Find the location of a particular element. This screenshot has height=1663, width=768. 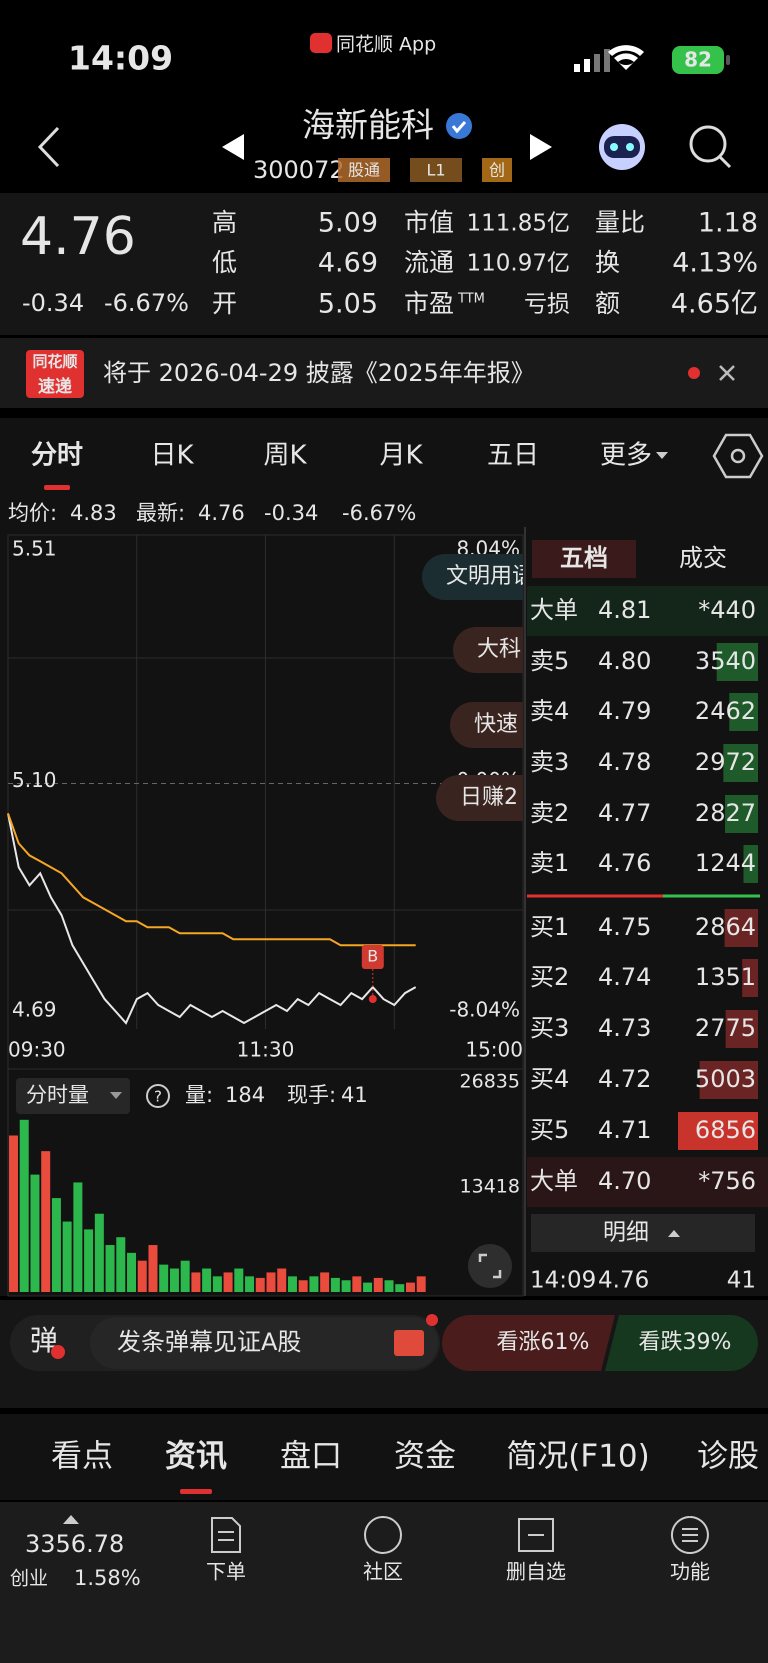

bear-button is located at coordinates (681, 1343).